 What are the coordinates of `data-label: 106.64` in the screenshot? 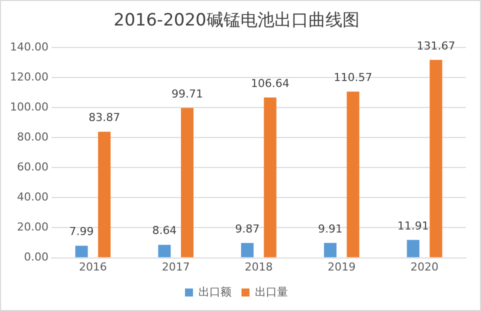 It's located at (270, 83).